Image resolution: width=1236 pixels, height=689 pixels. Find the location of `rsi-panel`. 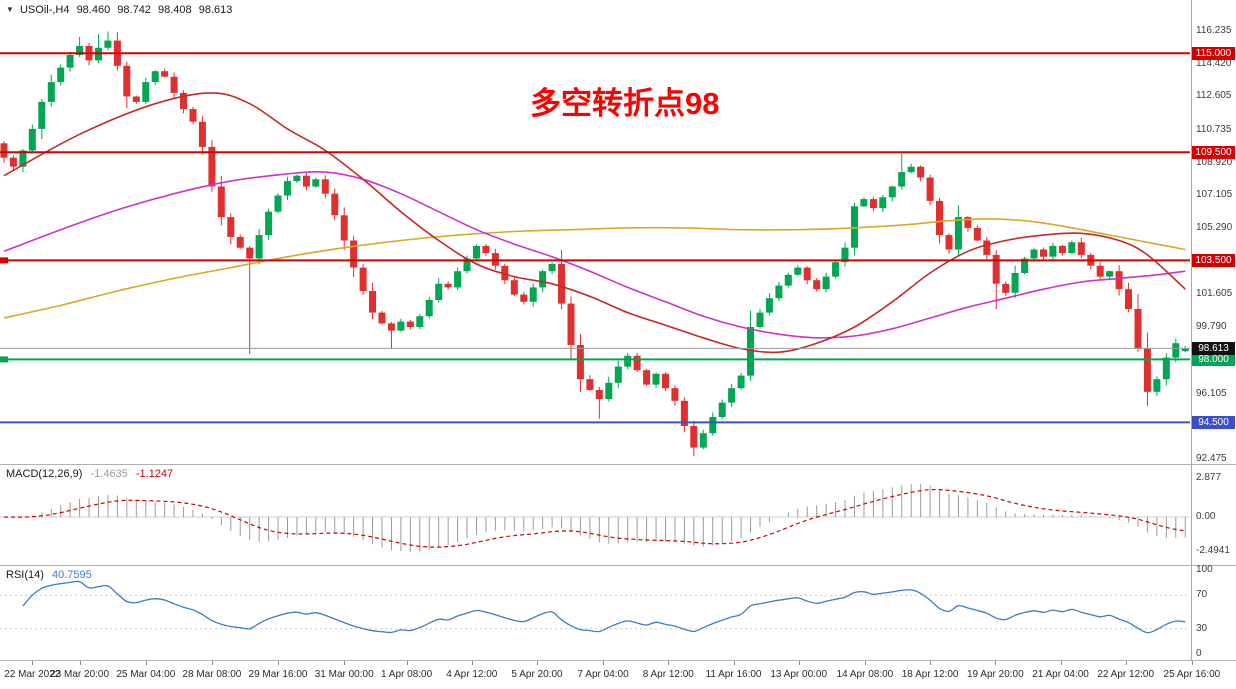

rsi-panel is located at coordinates (595, 613).